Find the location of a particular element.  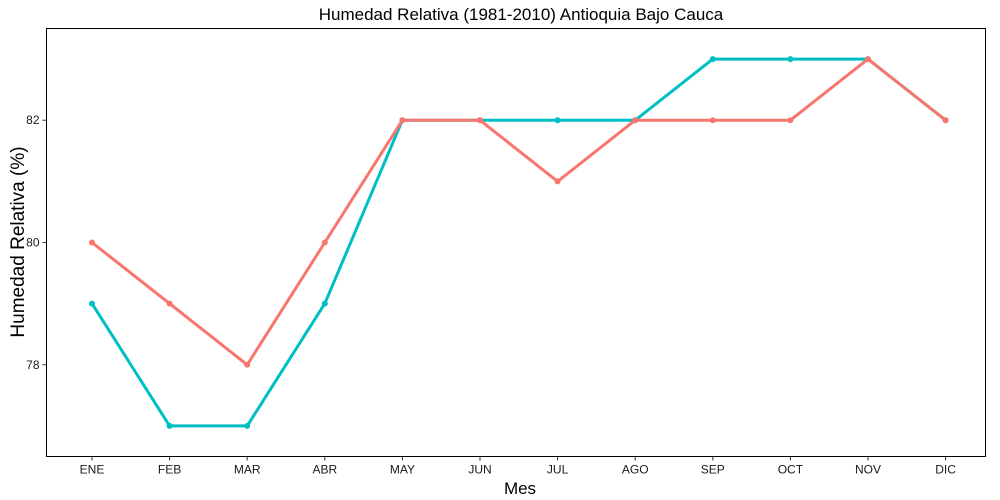

x-tick-label: FEB is located at coordinates (169, 470).